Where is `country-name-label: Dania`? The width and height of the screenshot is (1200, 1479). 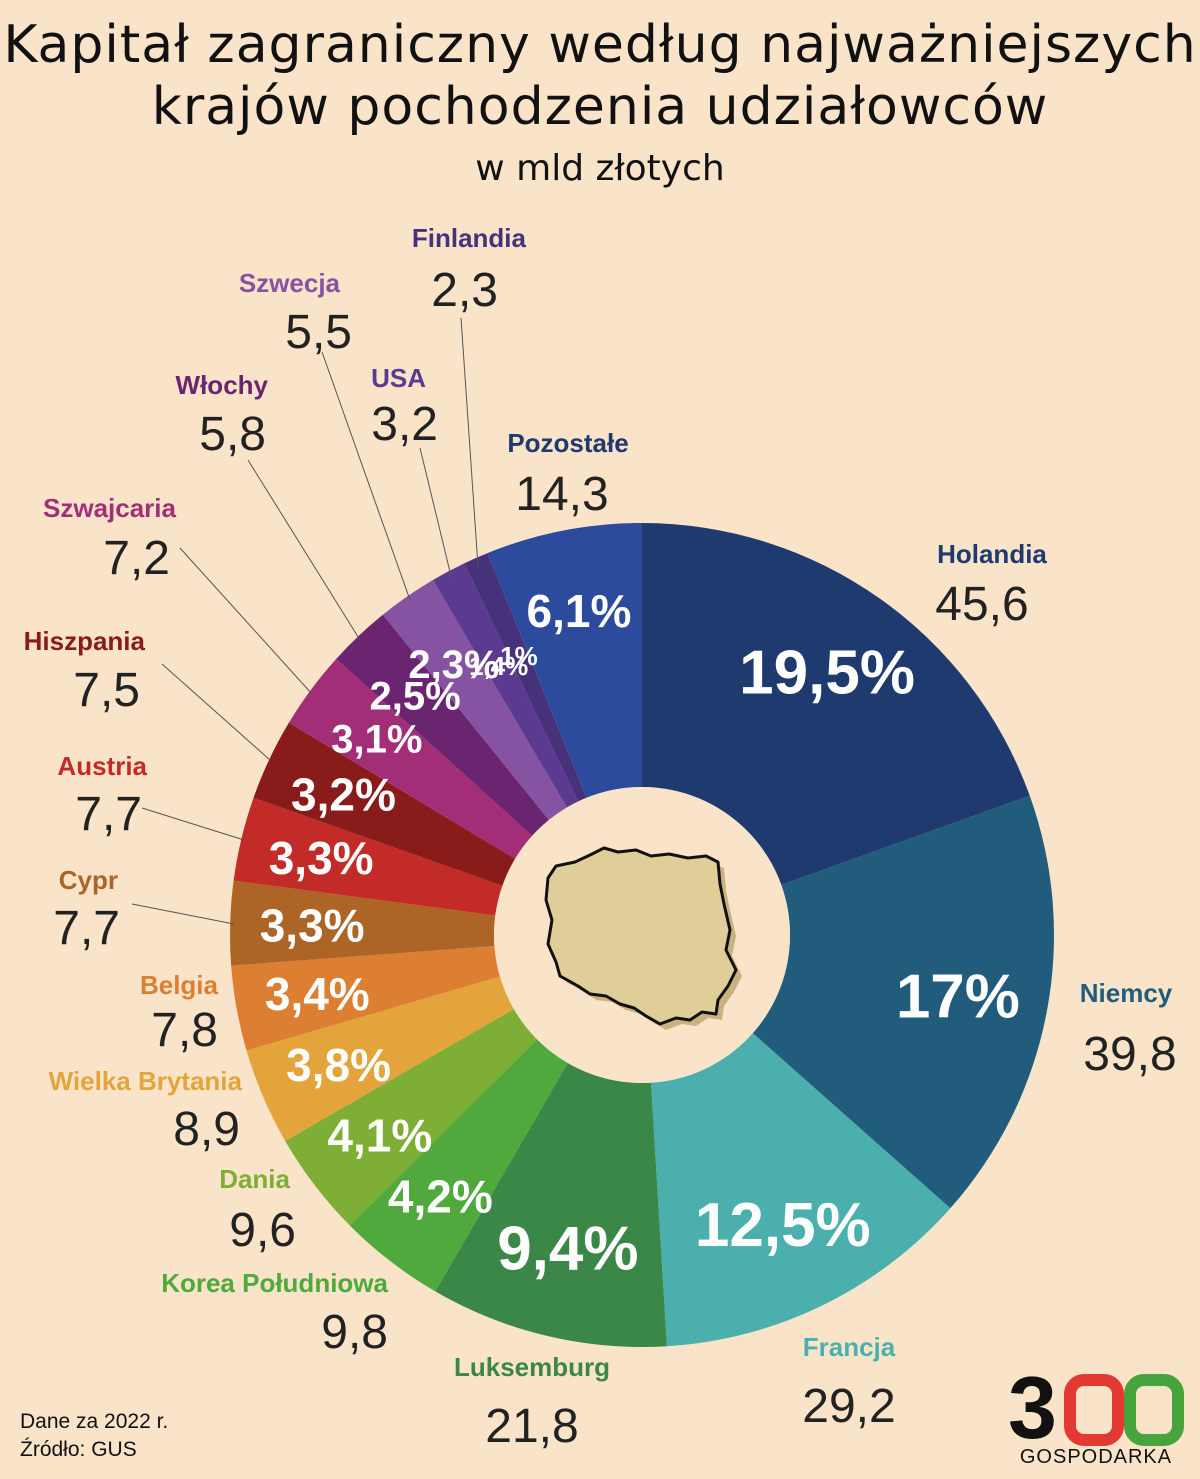
country-name-label: Dania is located at coordinates (254, 1179).